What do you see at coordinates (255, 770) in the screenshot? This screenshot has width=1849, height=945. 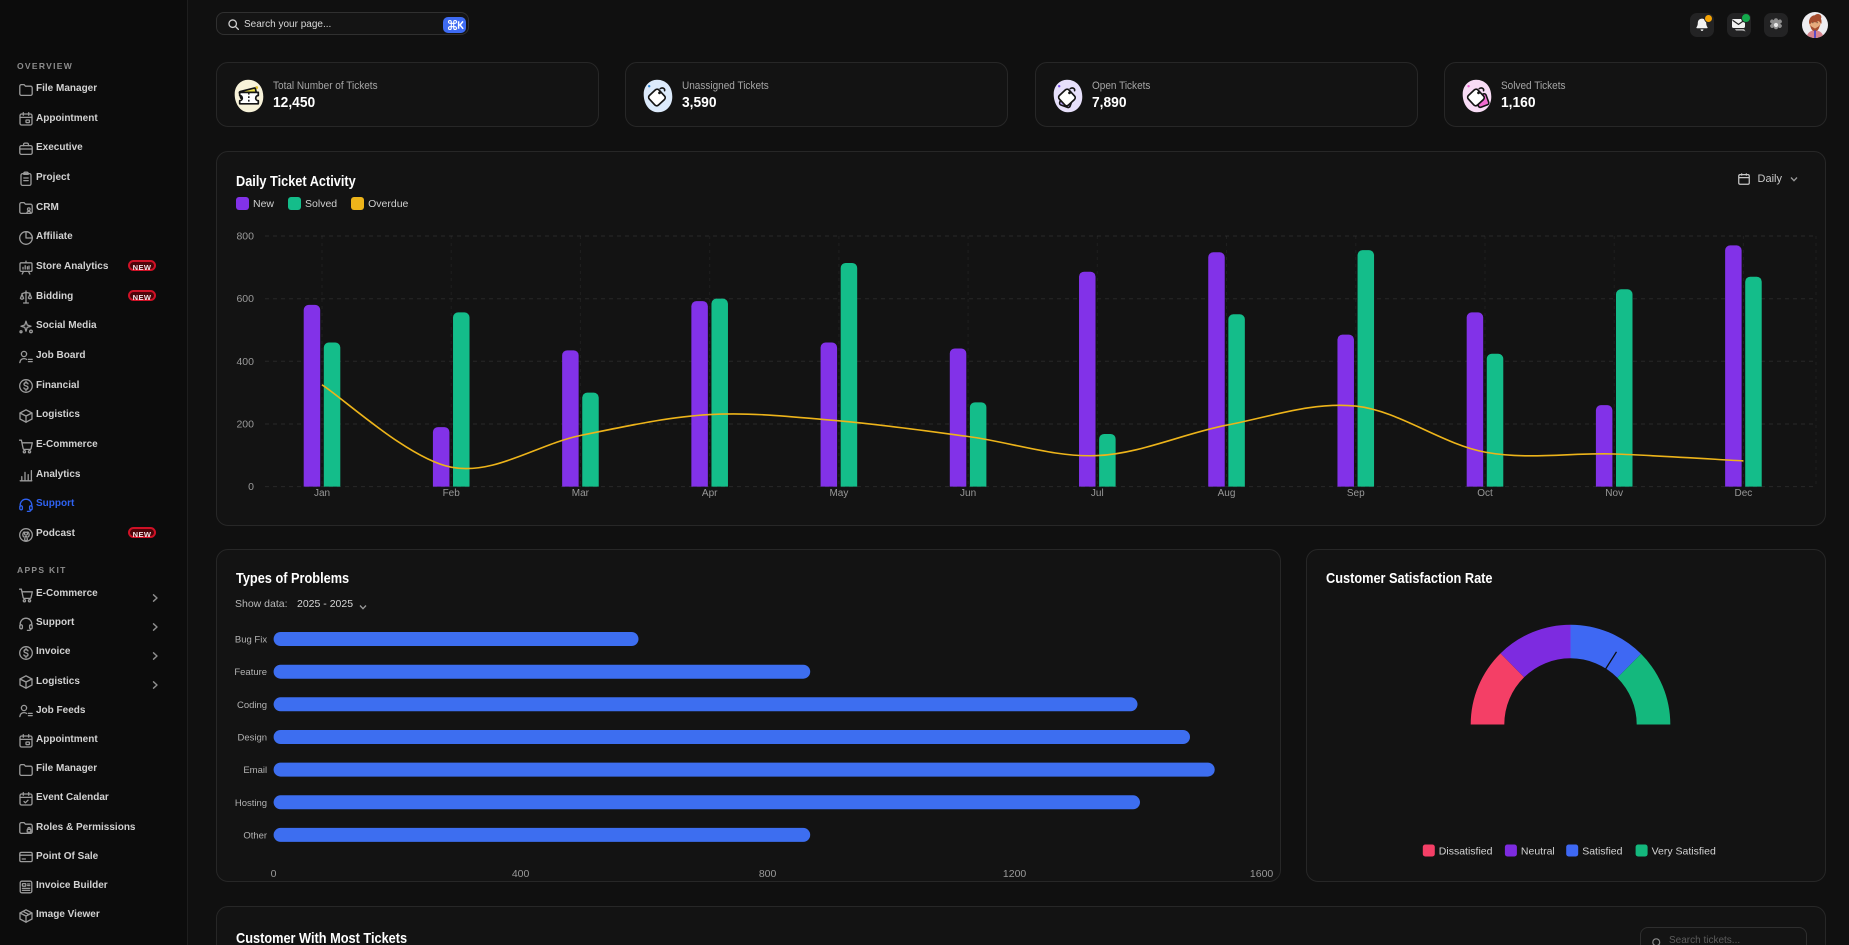 I see `svg-text: Email` at bounding box center [255, 770].